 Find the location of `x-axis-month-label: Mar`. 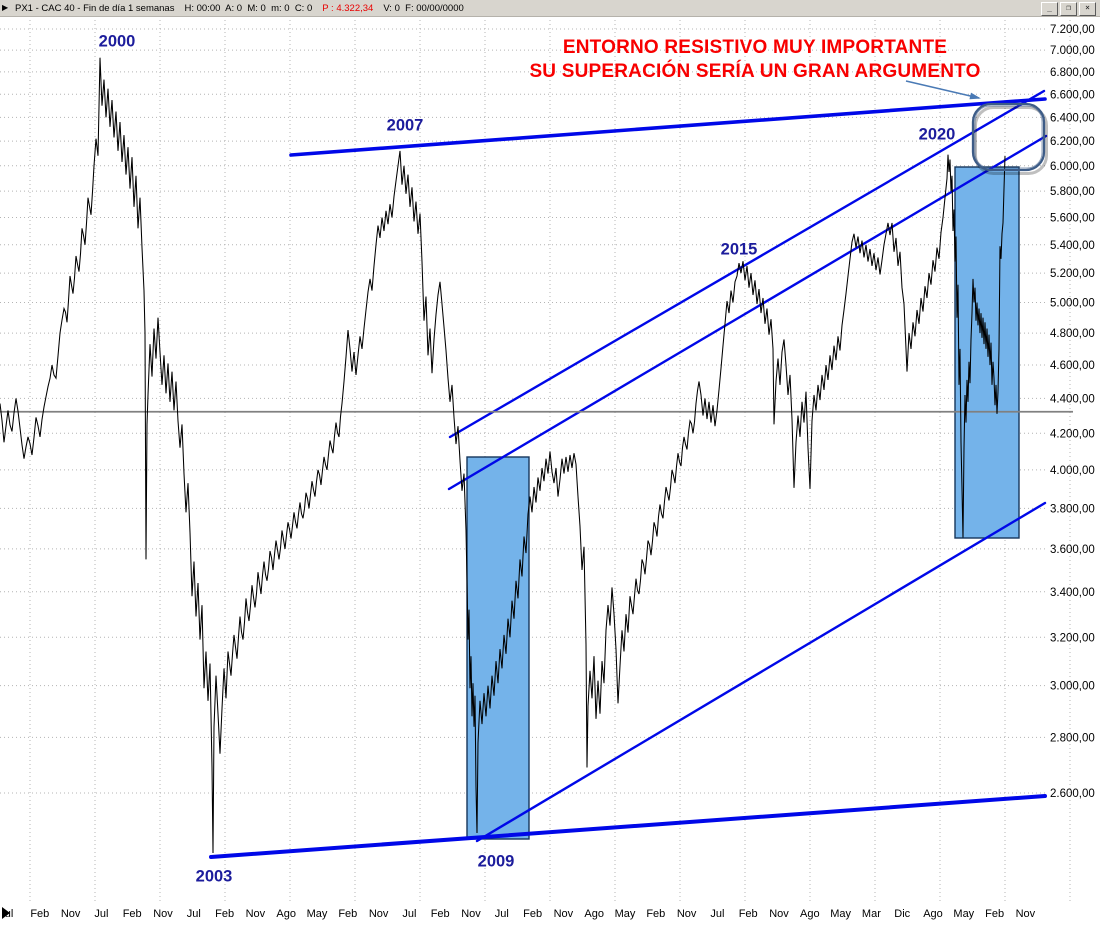

x-axis-month-label: Mar is located at coordinates (871, 914).